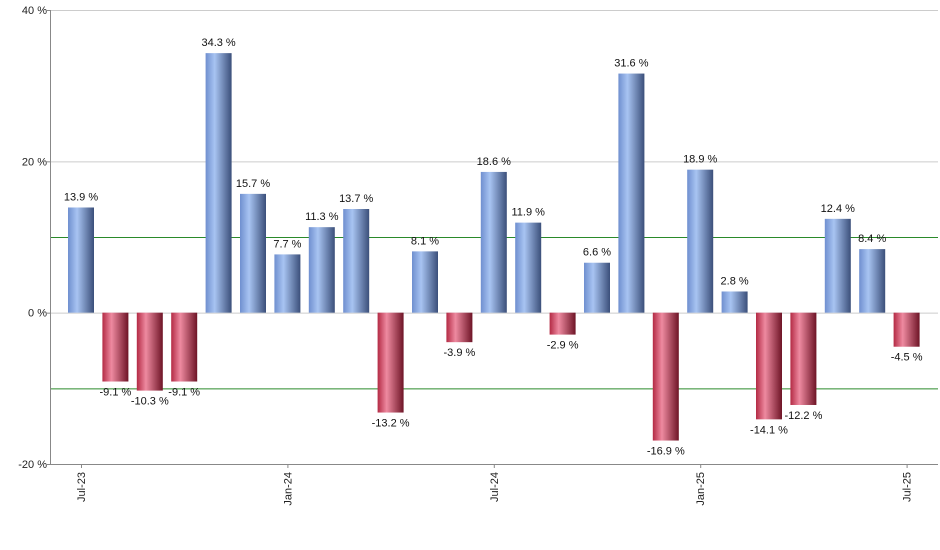 Image resolution: width=940 pixels, height=550 pixels. Describe the element at coordinates (700, 160) in the screenshot. I see `data-label: 18.9 %` at that location.